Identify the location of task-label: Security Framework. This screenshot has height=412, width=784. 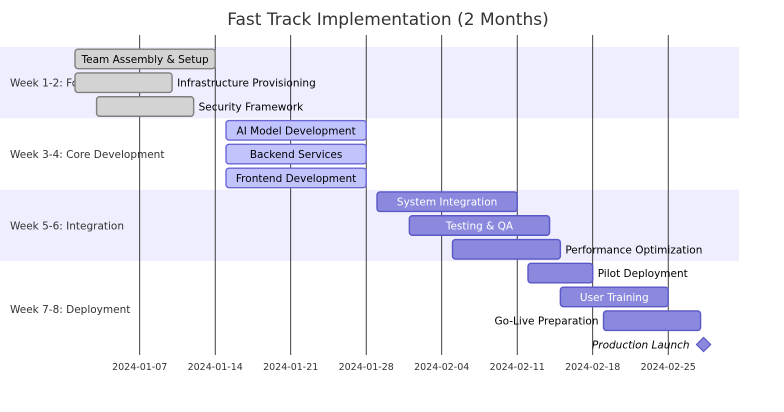
(251, 108).